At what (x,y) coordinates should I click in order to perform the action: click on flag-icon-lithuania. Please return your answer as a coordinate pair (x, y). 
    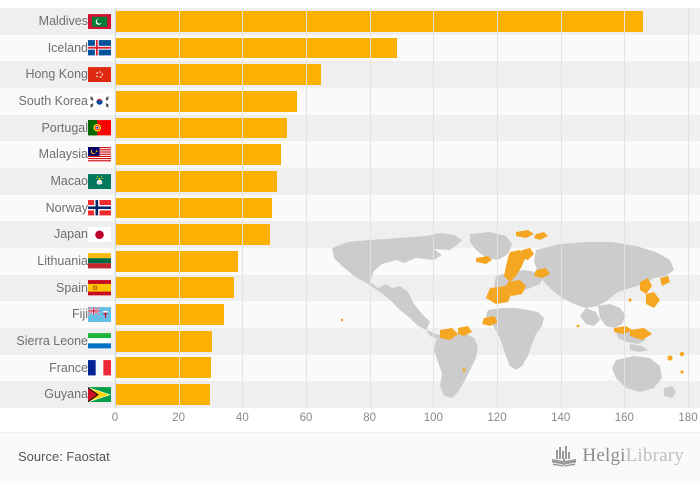
    Looking at the image, I should click on (99, 261).